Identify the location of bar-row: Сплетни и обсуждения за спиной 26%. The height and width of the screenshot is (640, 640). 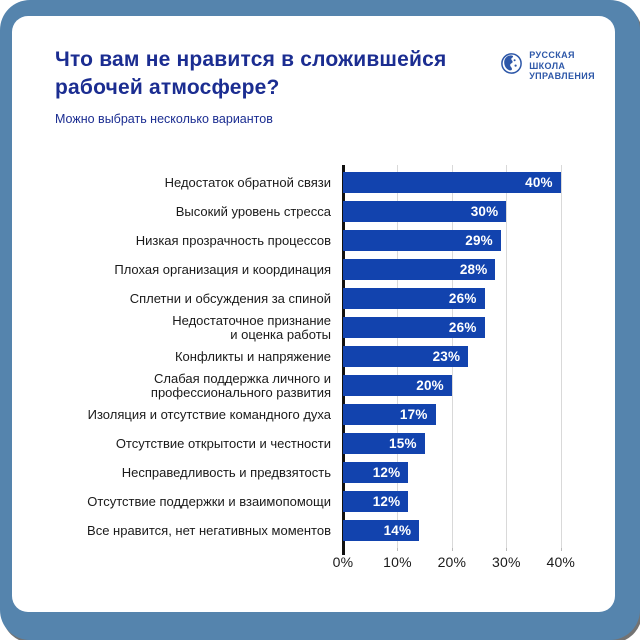
(300, 298).